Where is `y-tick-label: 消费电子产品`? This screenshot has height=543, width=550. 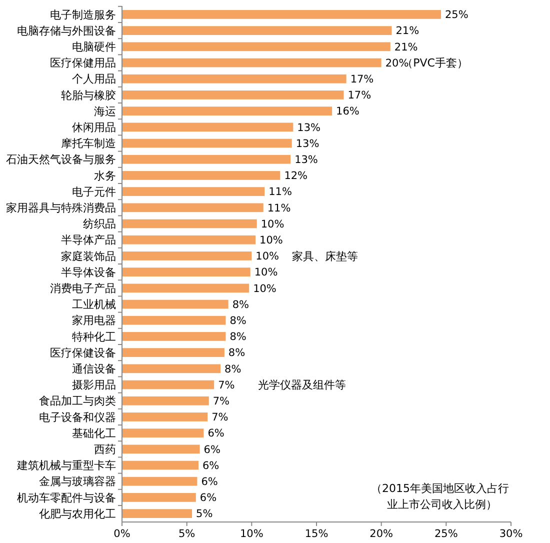 y-tick-label: 消费电子产品 is located at coordinates (83, 288).